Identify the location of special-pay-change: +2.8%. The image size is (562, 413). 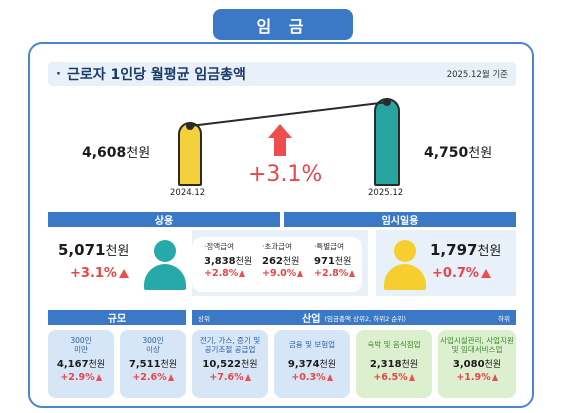
(335, 273).